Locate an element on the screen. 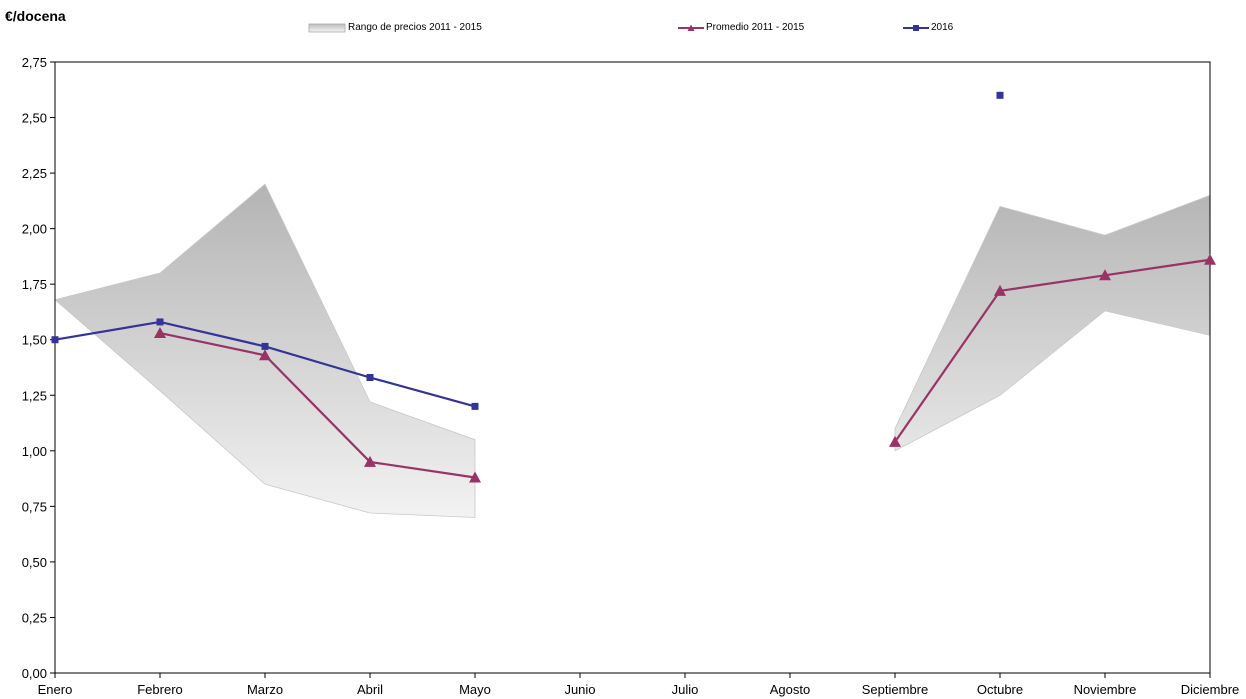 Image resolution: width=1246 pixels, height=699 pixels. legend-item-range: Rango de precios 2011 - 2015 is located at coordinates (395, 27).